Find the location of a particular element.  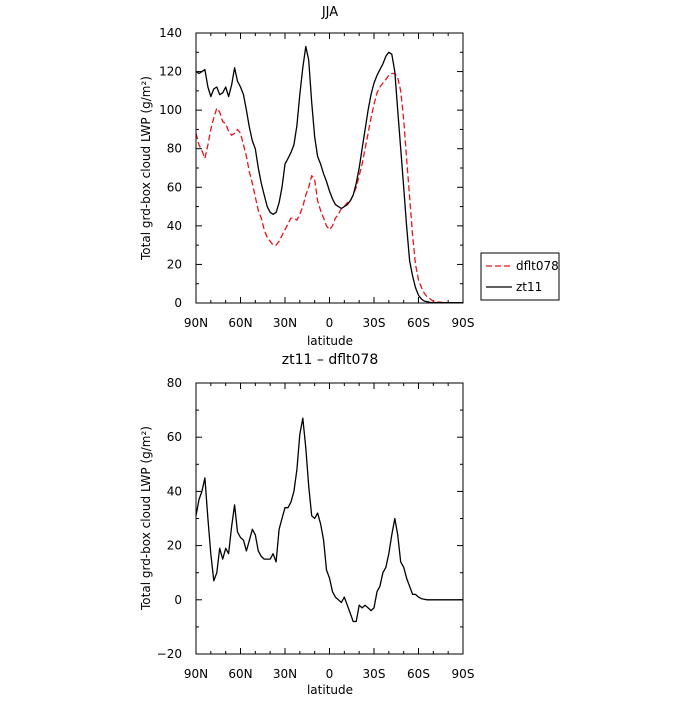

bottom-panel-series is located at coordinates (329, 520).